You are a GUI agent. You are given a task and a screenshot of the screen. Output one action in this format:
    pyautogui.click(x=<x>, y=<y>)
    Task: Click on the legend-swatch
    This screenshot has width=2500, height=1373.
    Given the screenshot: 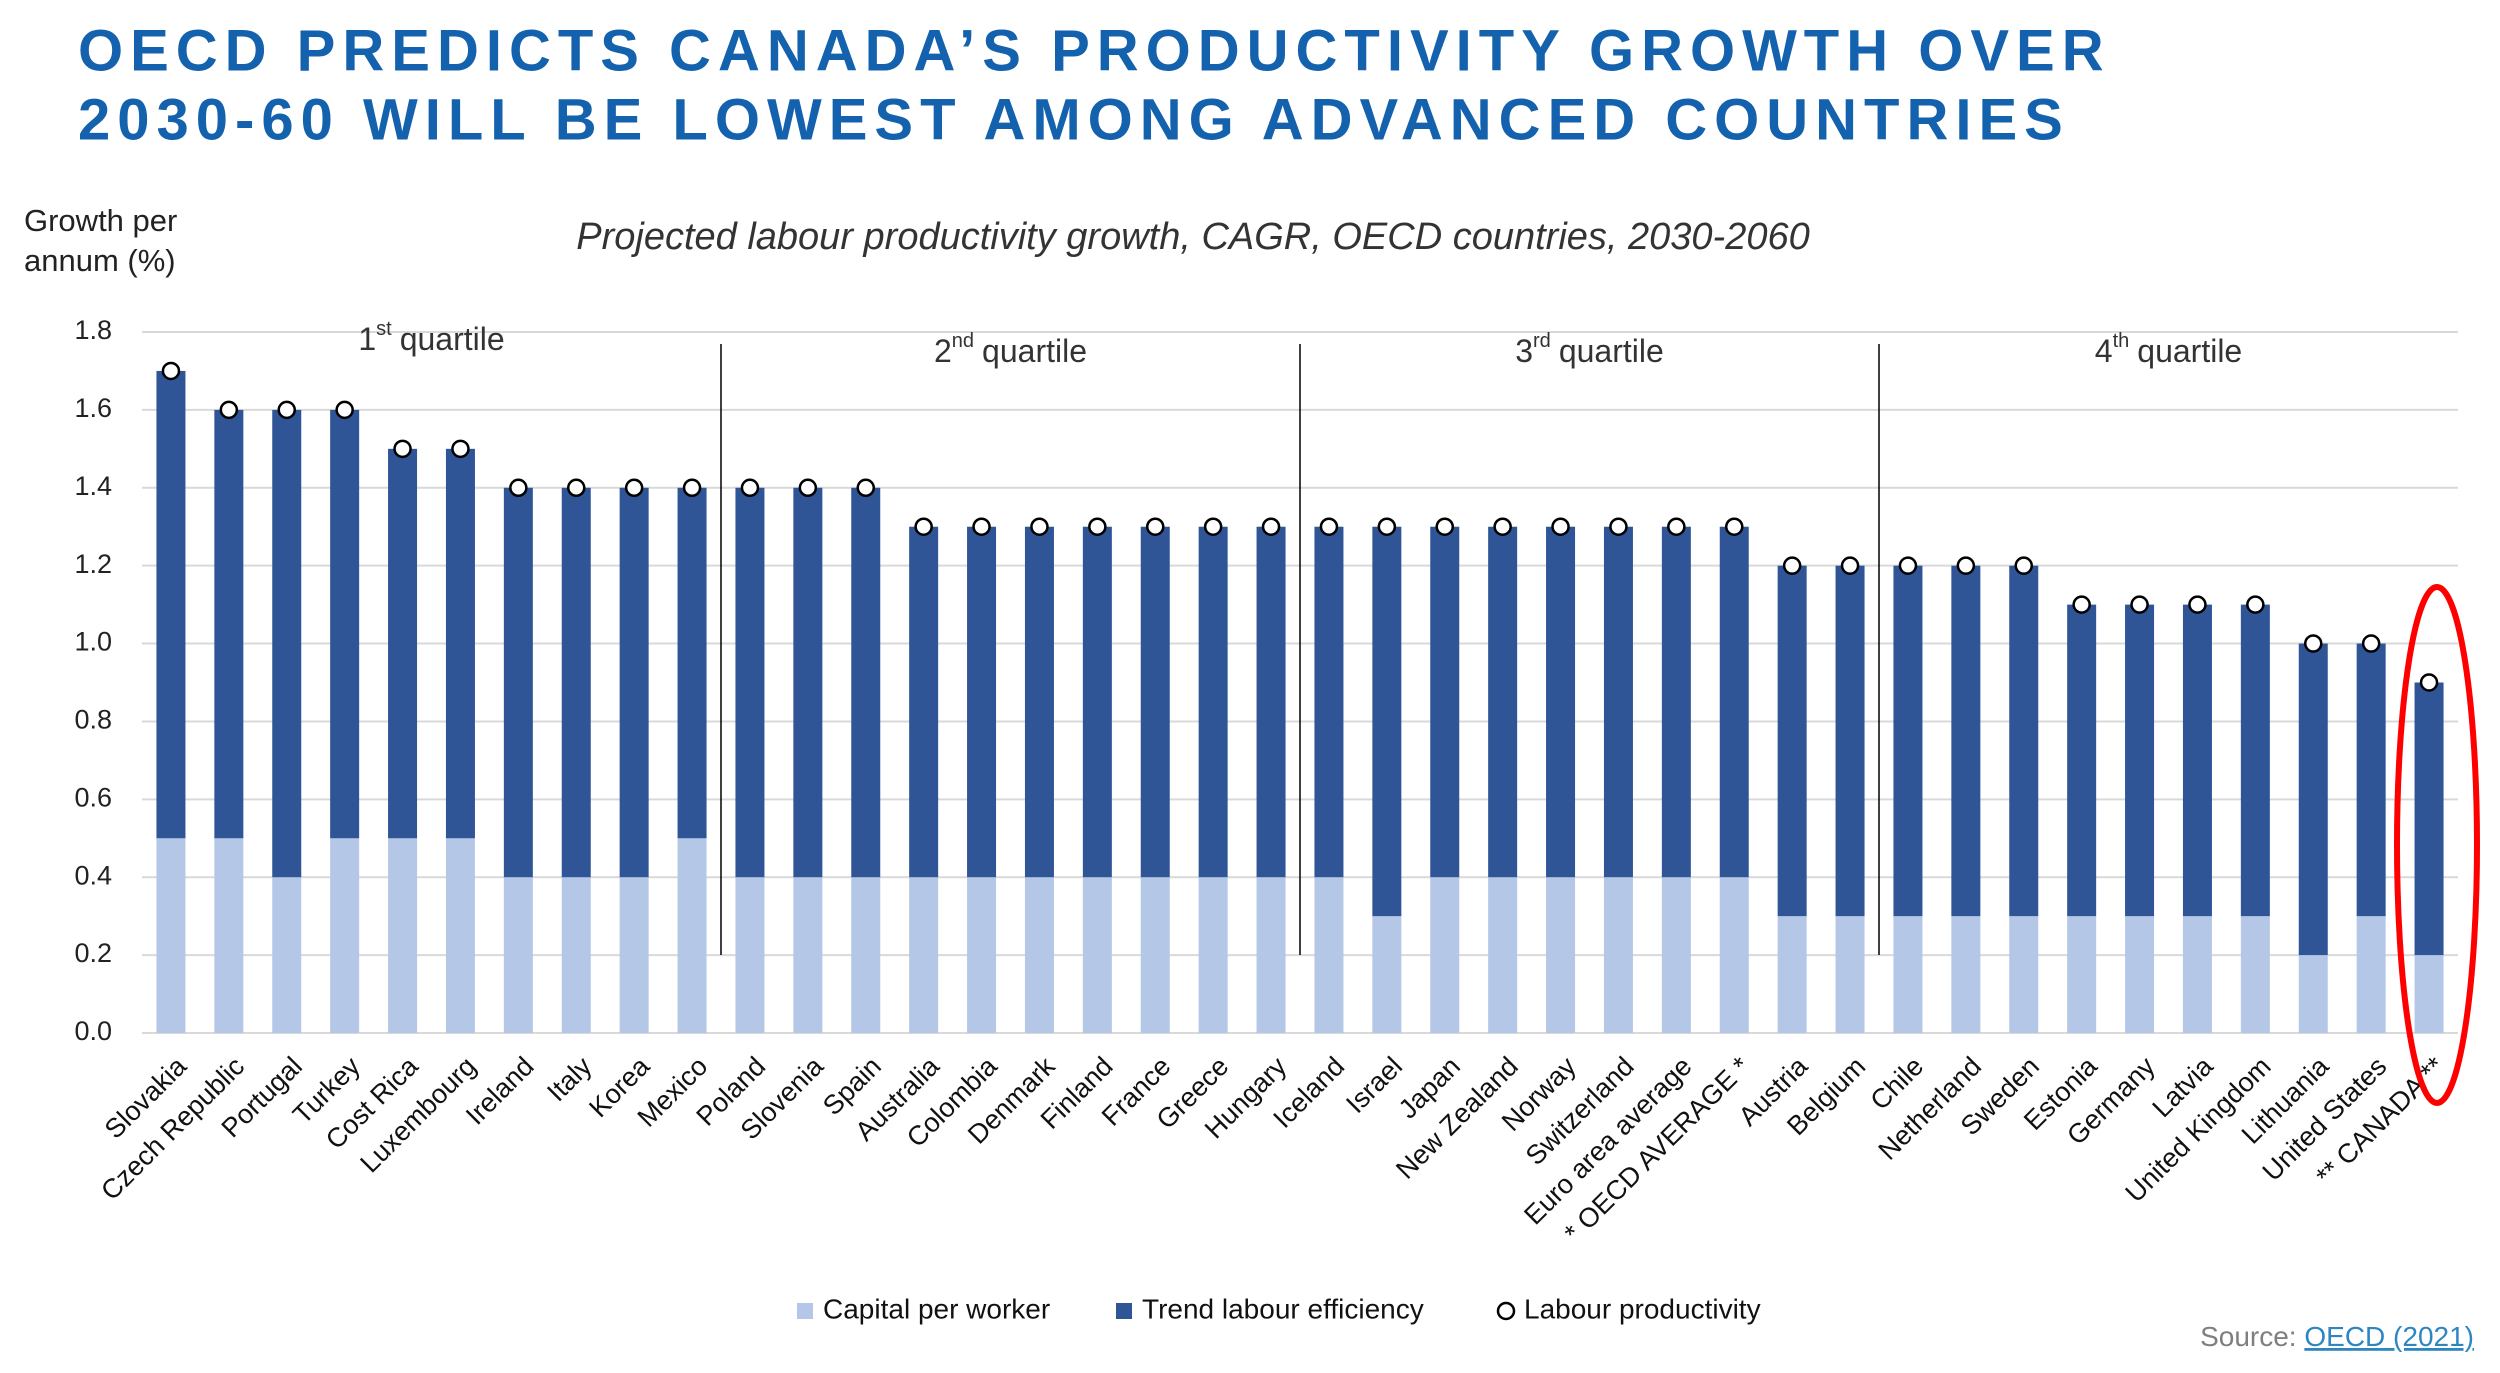 What is the action you would take?
    pyautogui.click(x=805, y=1311)
    